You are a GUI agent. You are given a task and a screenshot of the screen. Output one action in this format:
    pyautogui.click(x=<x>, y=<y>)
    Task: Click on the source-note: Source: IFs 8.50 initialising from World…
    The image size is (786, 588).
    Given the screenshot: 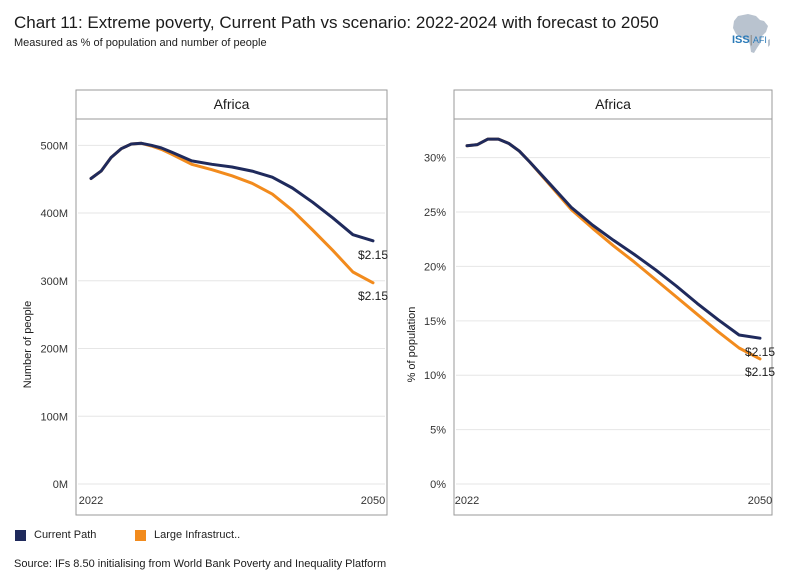 What is the action you would take?
    pyautogui.click(x=200, y=564)
    